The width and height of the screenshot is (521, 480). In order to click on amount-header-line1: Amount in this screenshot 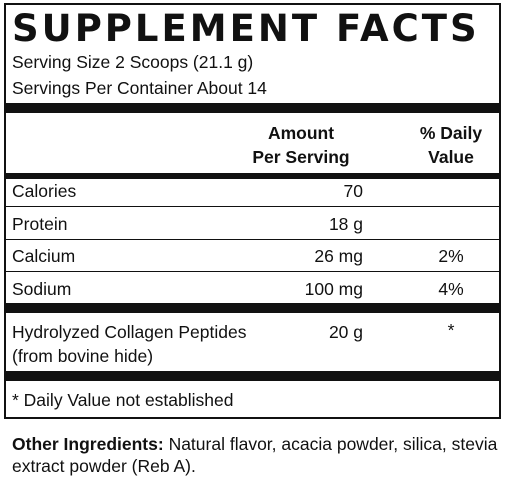, I will do `click(301, 133)`.